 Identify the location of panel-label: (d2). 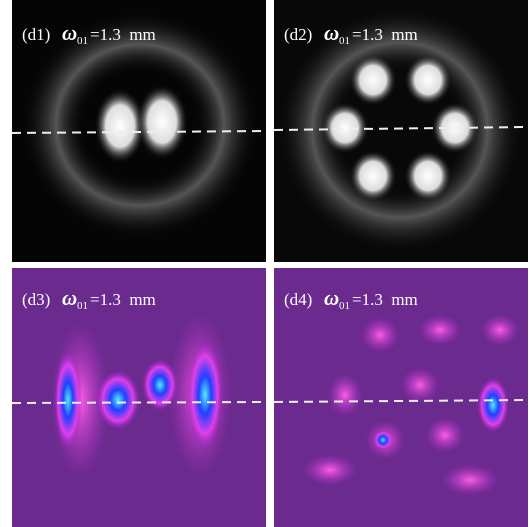
(298, 34).